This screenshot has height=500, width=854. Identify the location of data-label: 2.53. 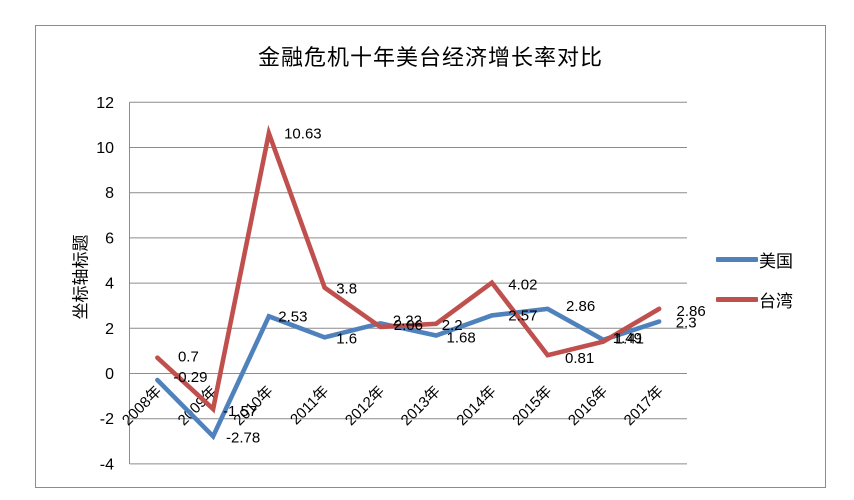
(292, 316).